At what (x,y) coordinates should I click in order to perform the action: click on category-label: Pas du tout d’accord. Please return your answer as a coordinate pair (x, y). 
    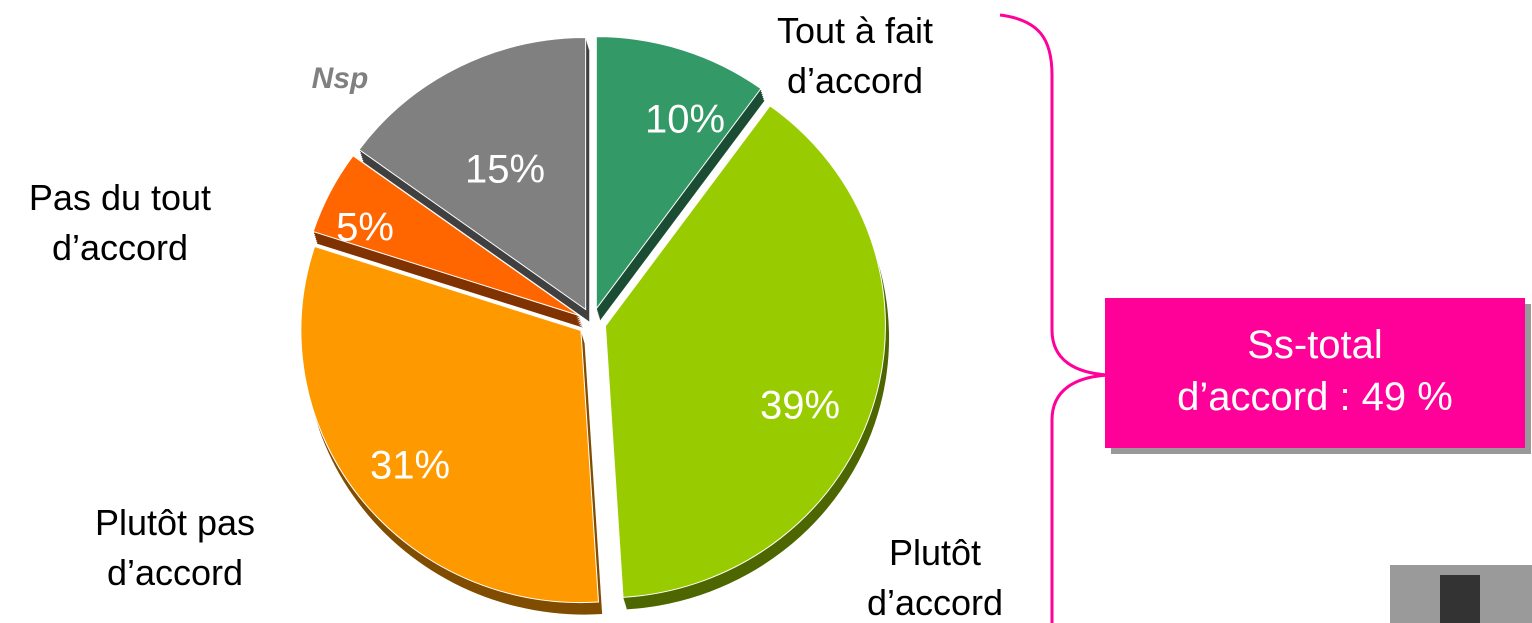
    Looking at the image, I should click on (120, 222).